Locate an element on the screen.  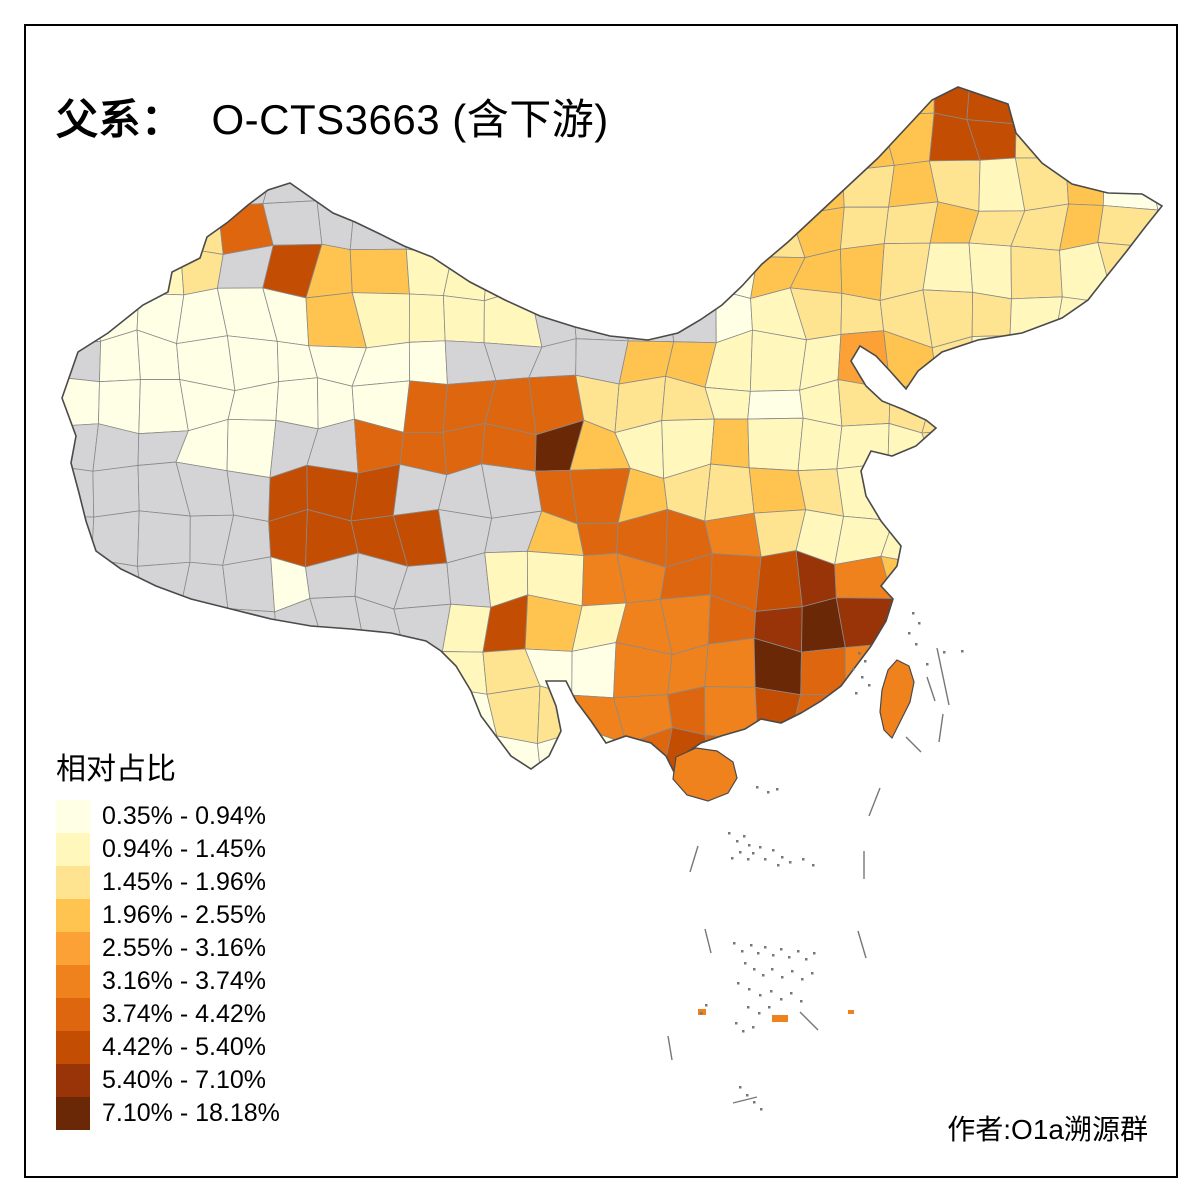
legend-label: 3.16% - 3.74% is located at coordinates (184, 981).